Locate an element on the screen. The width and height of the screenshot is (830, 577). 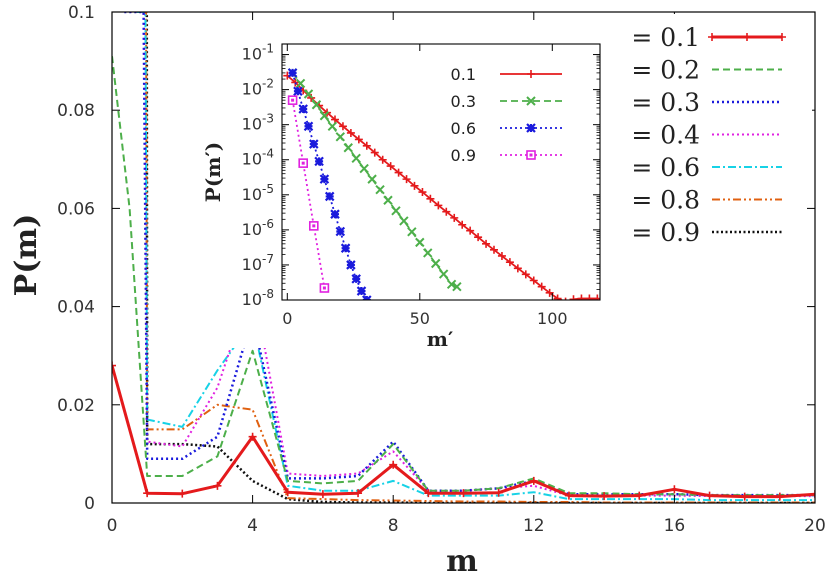
legend-label: = 0.1 is located at coordinates (665, 37).